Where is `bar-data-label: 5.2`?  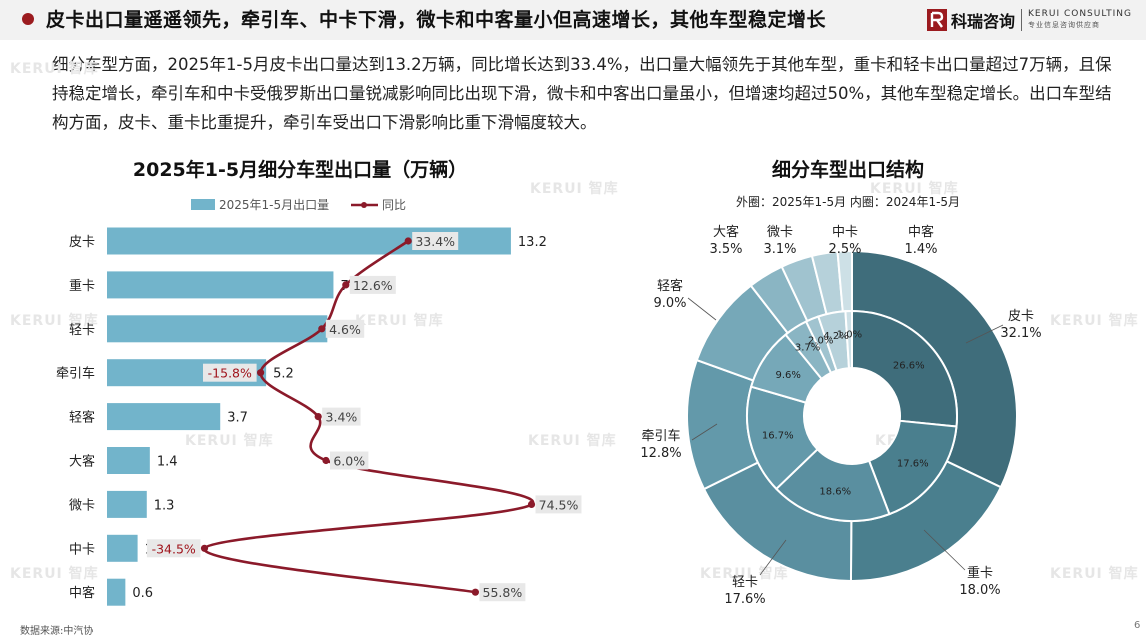 bar-data-label: 5.2 is located at coordinates (283, 374).